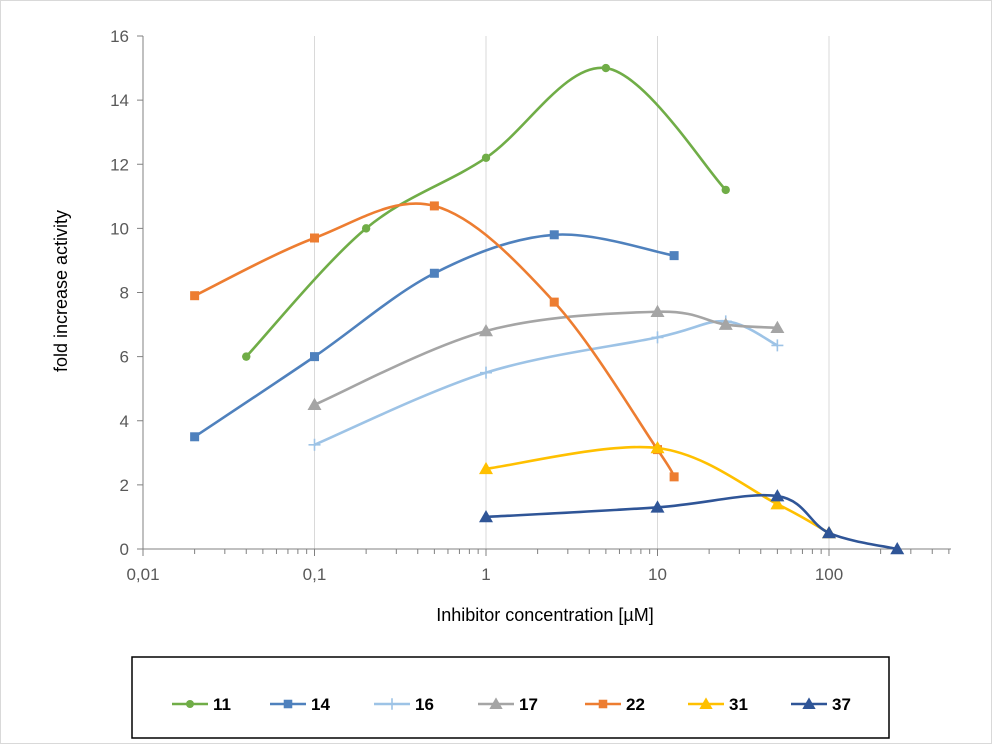  I want to click on legend-item-22: 22, so click(615, 704).